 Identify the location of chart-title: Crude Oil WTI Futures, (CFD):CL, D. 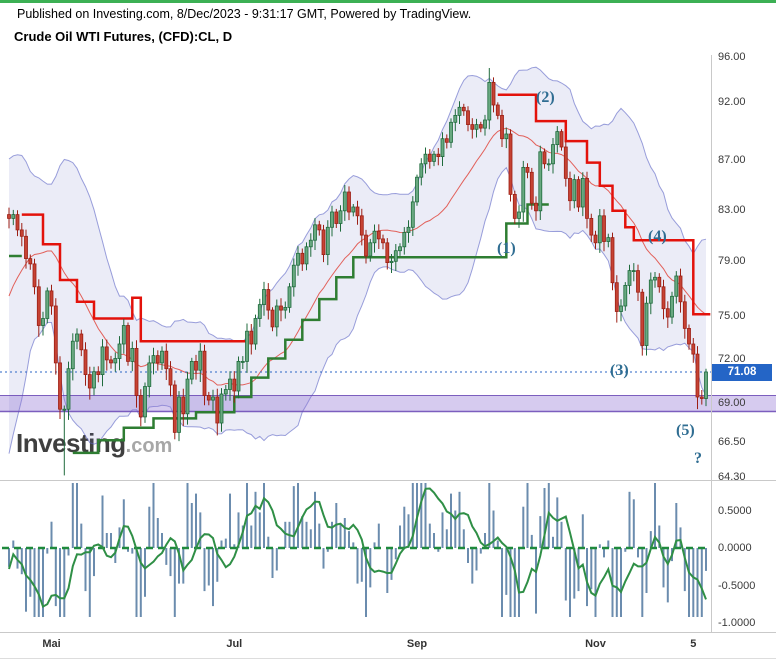
(123, 36).